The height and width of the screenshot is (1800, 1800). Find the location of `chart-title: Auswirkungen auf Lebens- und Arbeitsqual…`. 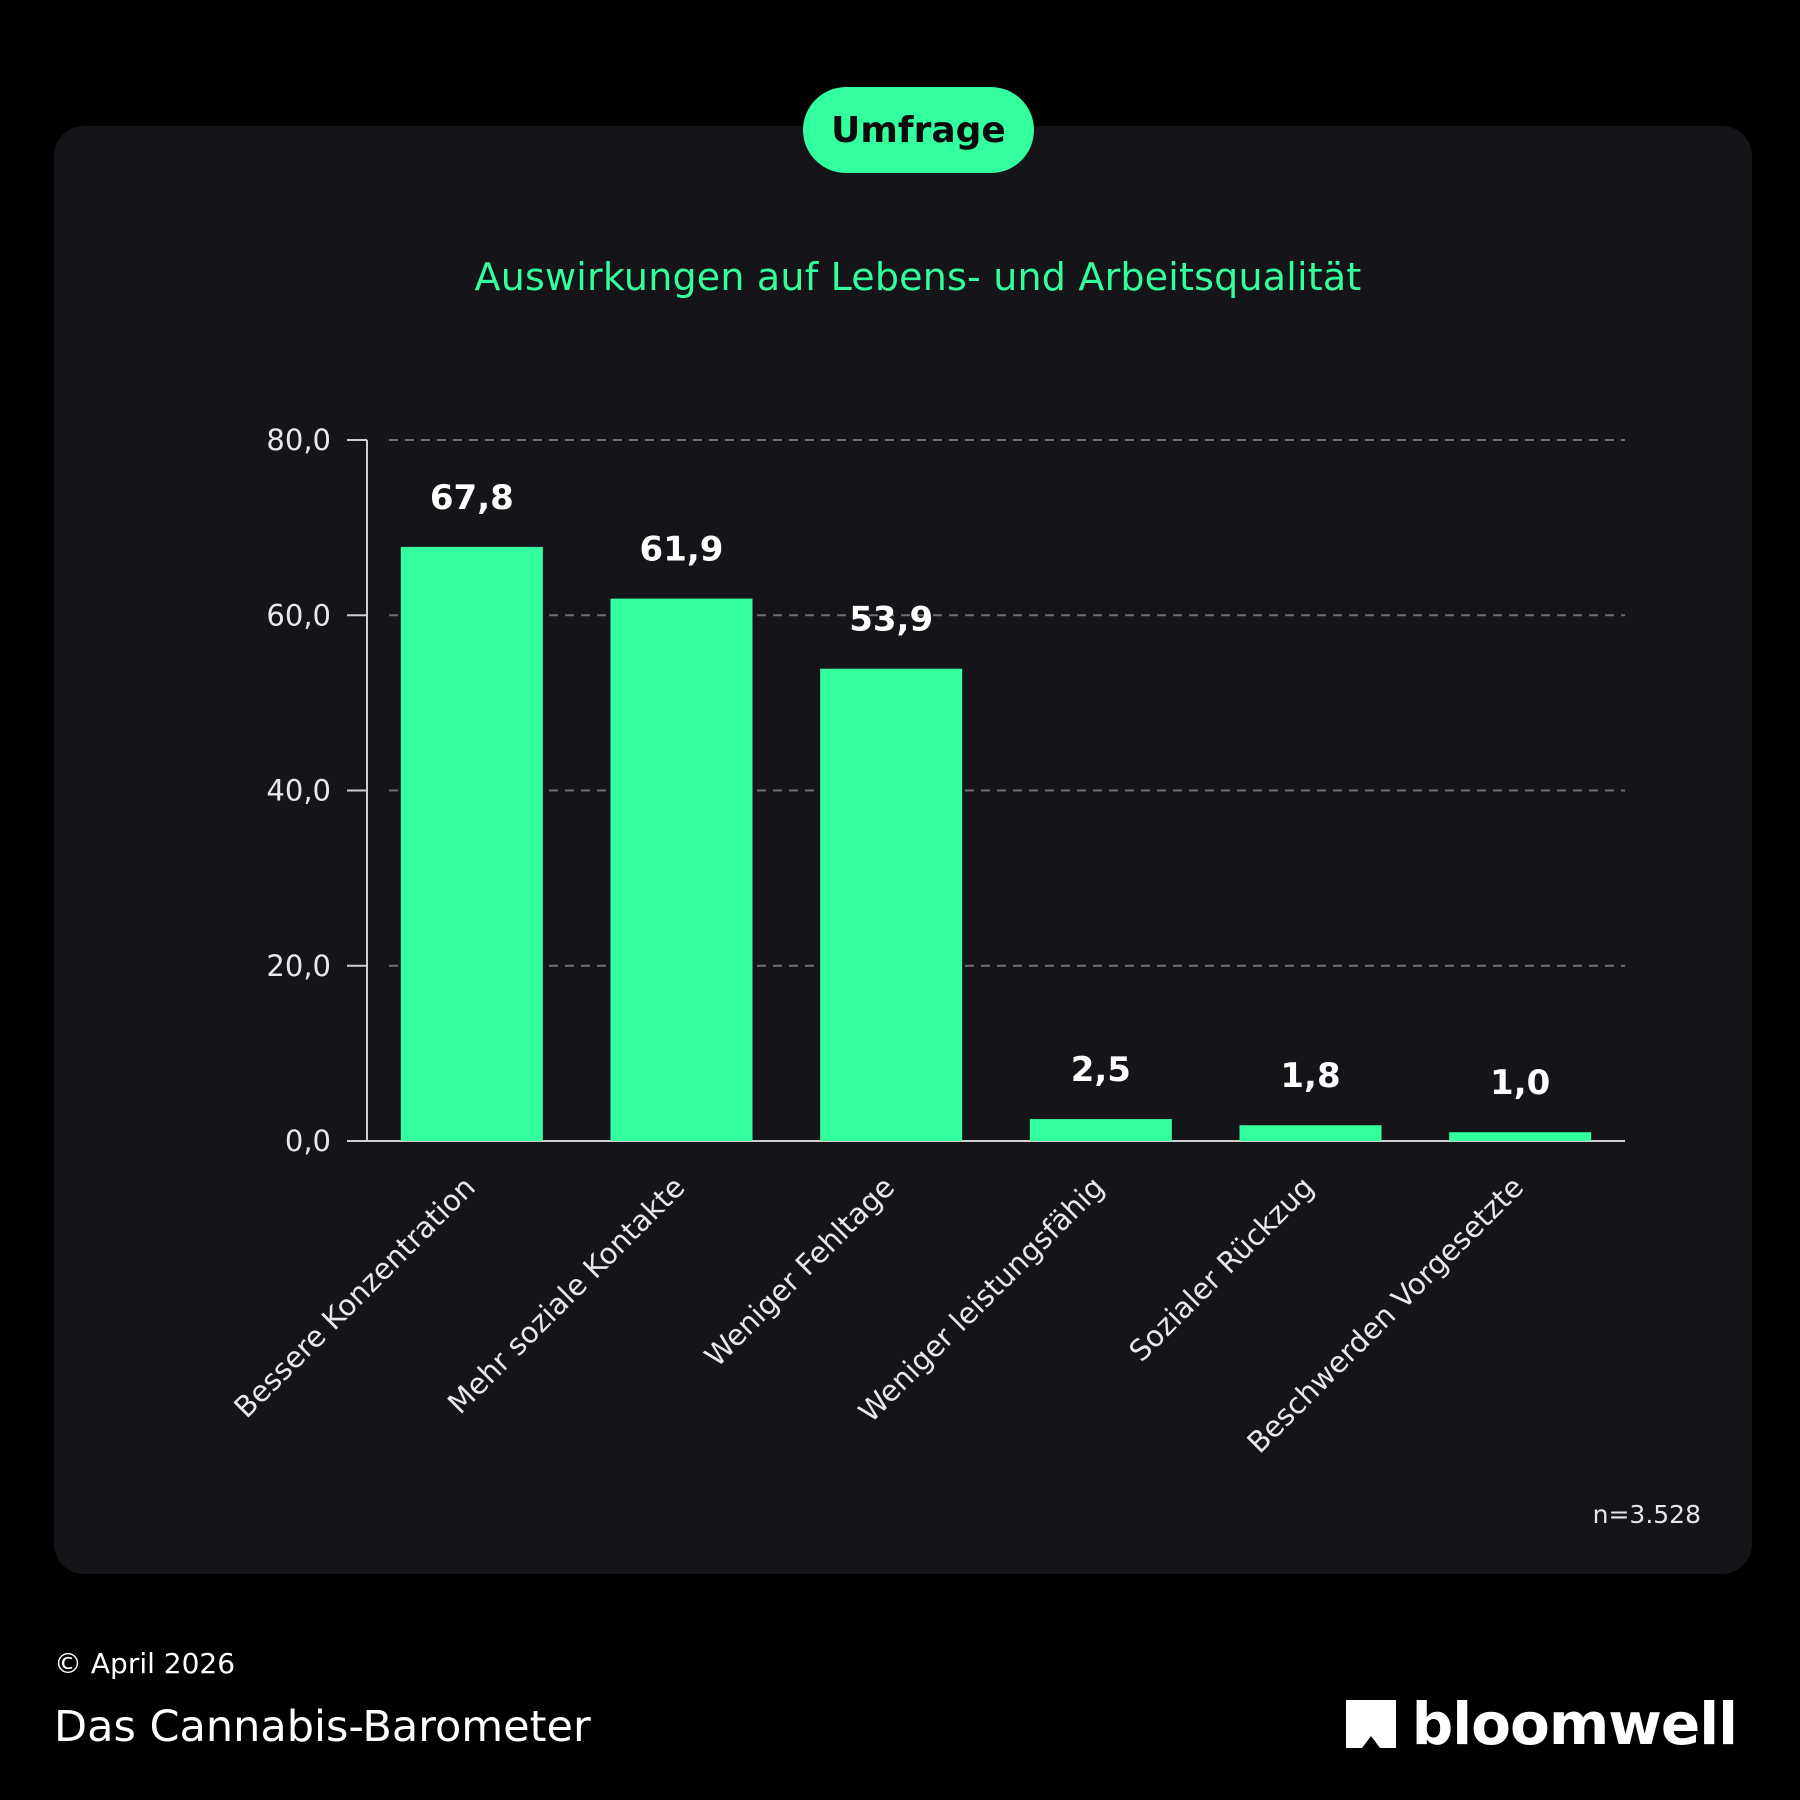

chart-title: Auswirkungen auf Lebens- und Arbeitsqual… is located at coordinates (918, 277).